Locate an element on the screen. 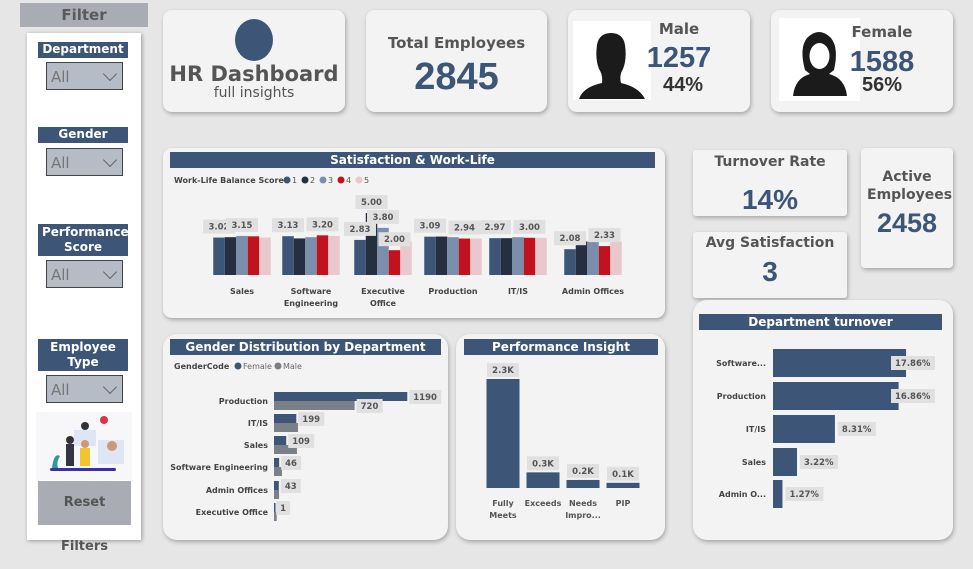 This screenshot has height=569, width=973. legend-title: GenderCode is located at coordinates (202, 366).